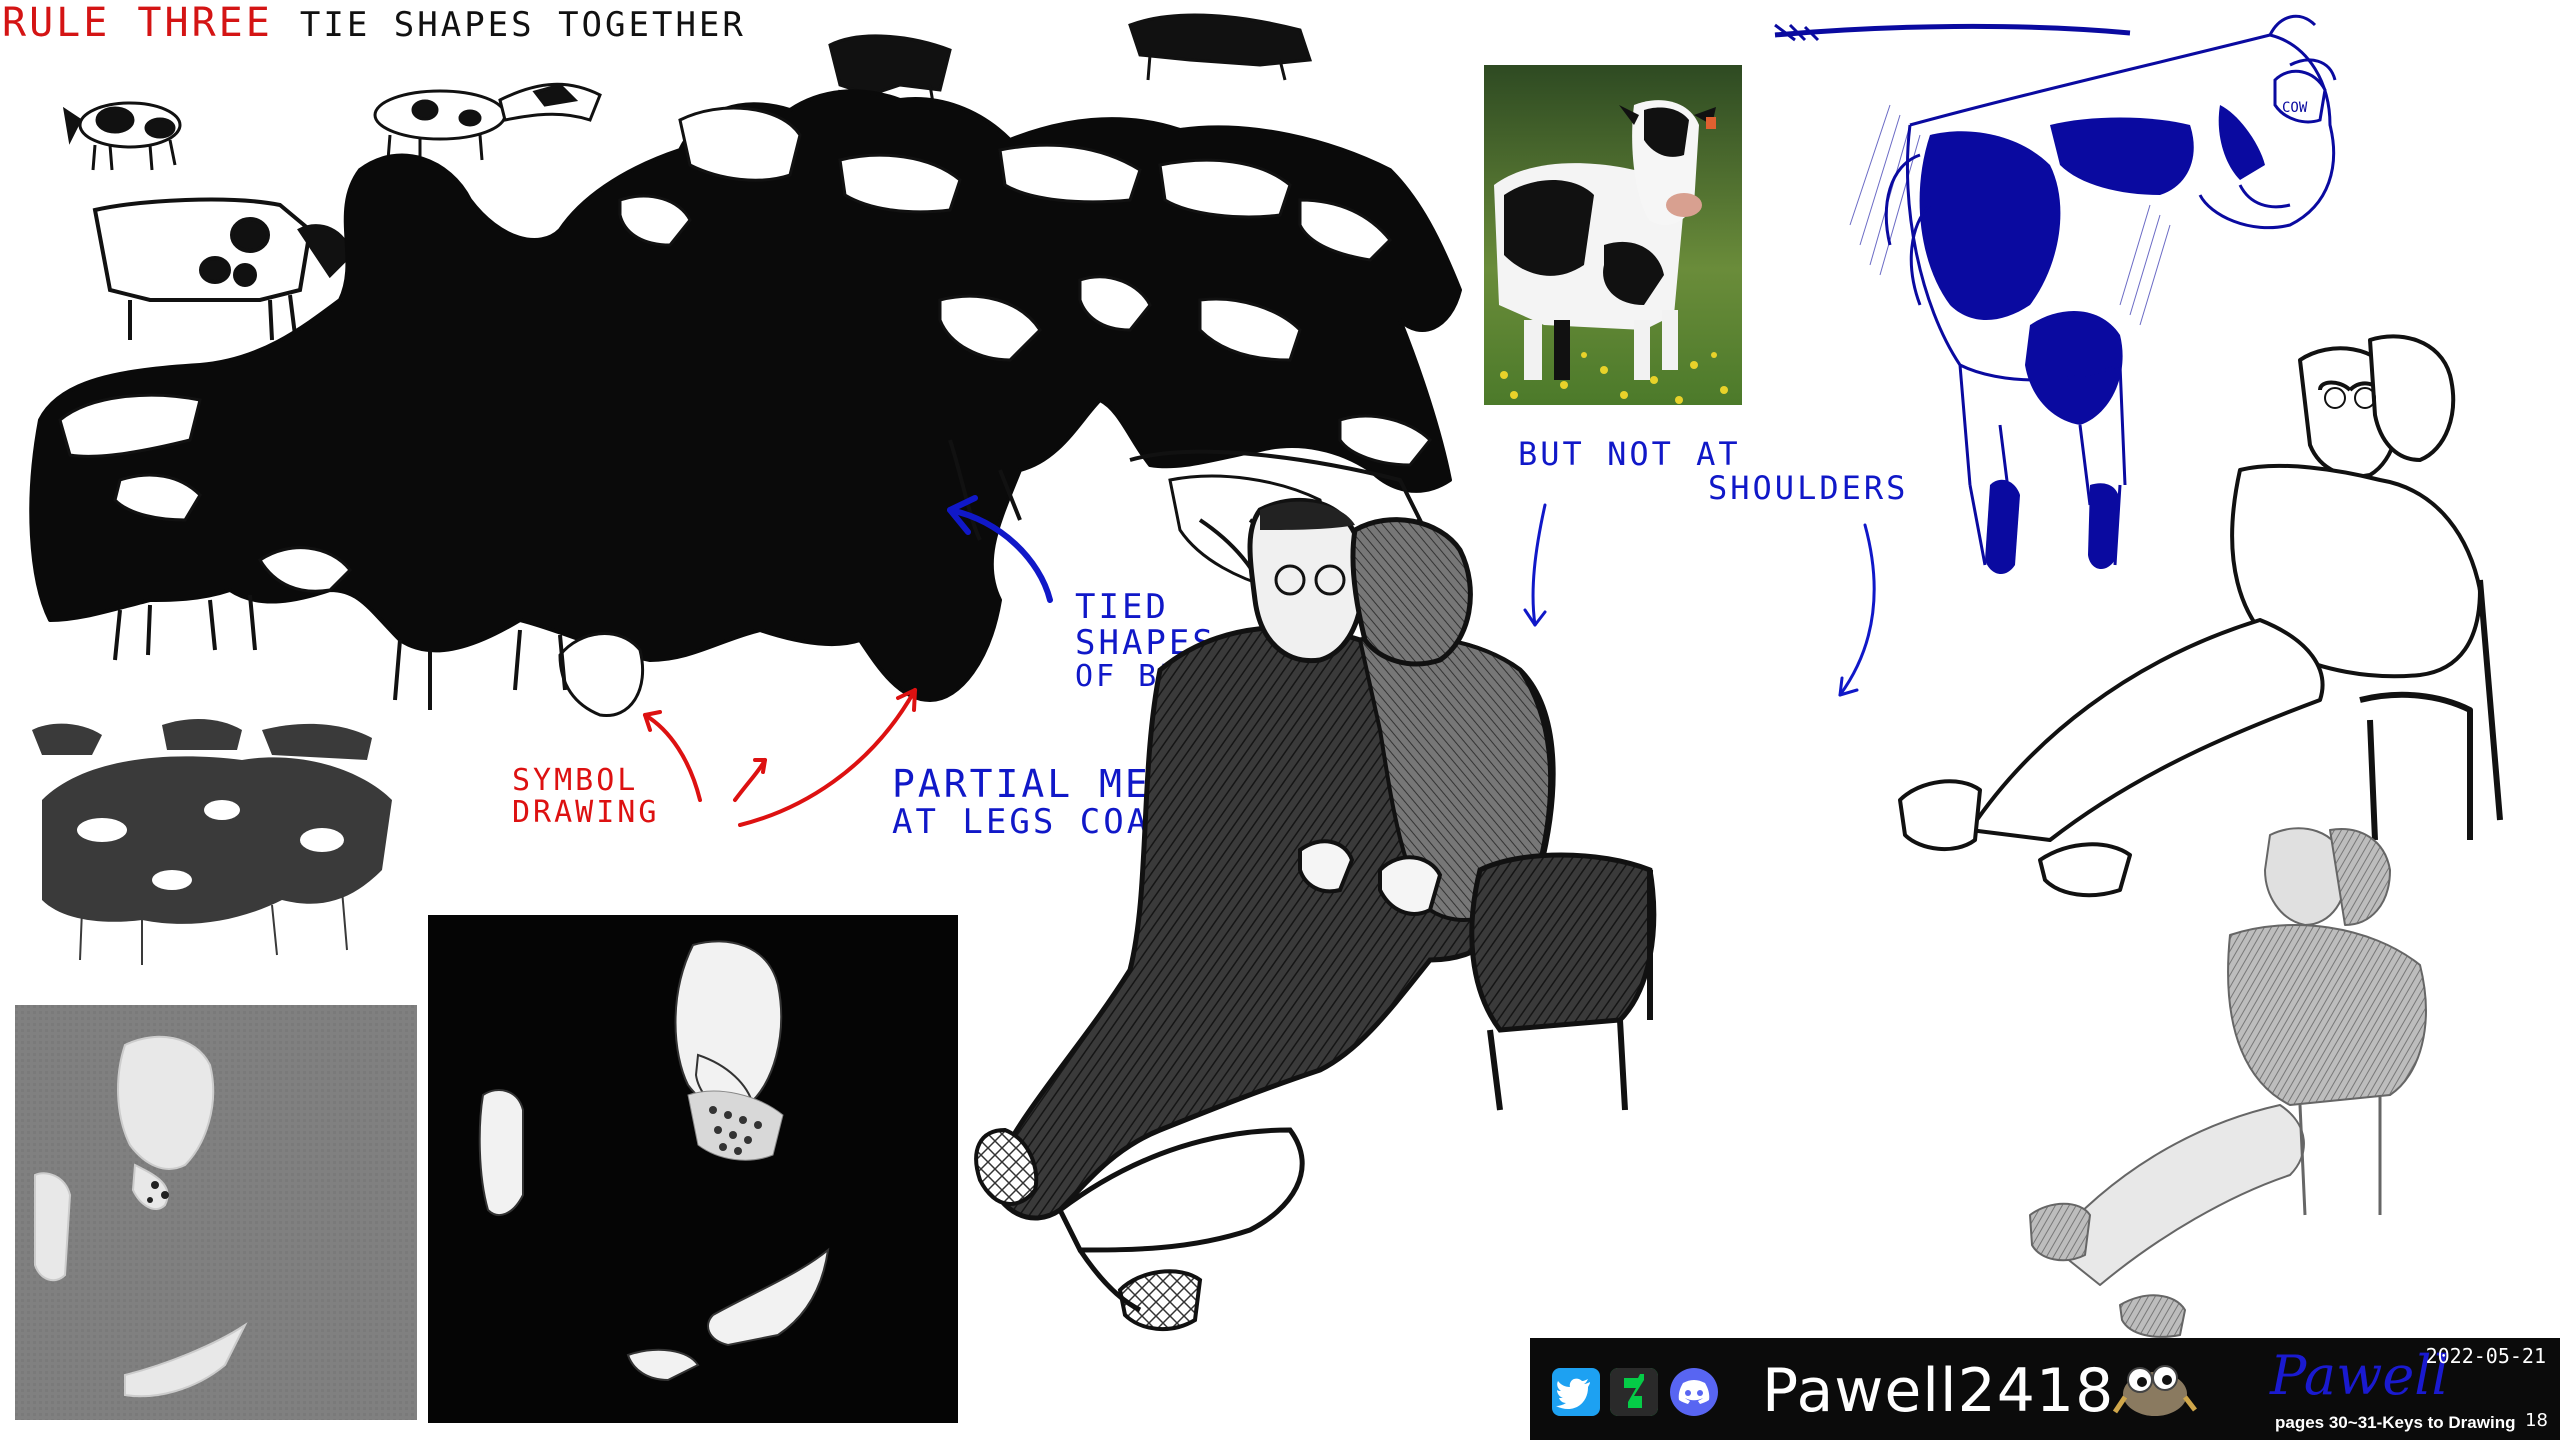 The width and height of the screenshot is (2560, 1440). Describe the element at coordinates (1033, 821) in the screenshot. I see `partial-line-2: AT LEGS COAT` at that location.